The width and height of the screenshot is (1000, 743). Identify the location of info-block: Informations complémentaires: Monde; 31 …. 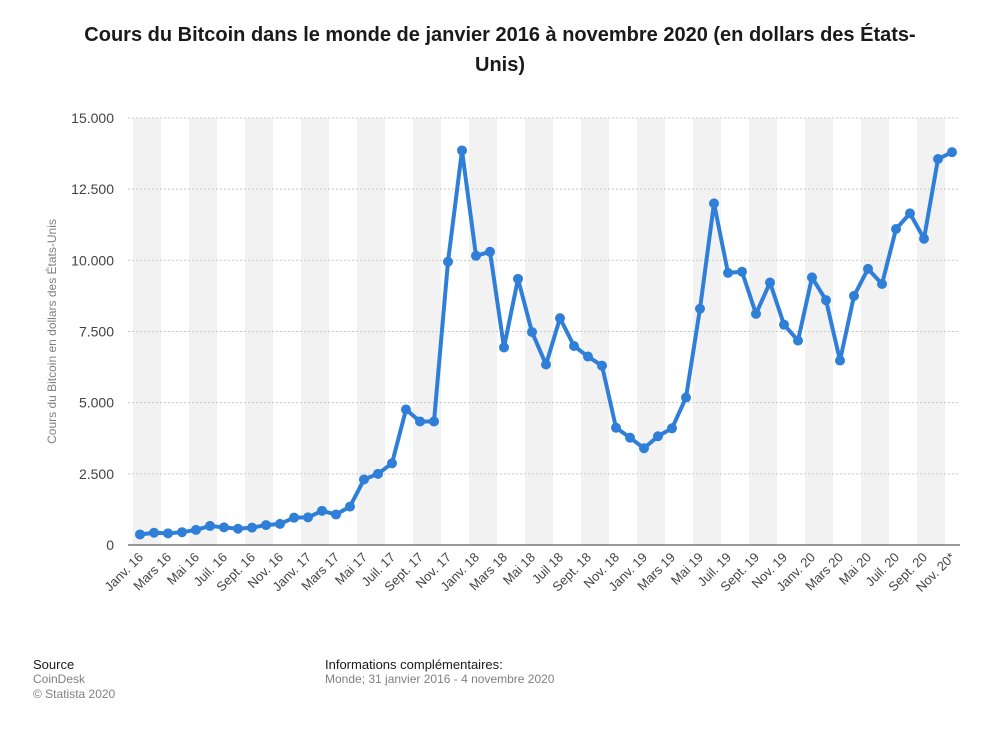
(439, 672).